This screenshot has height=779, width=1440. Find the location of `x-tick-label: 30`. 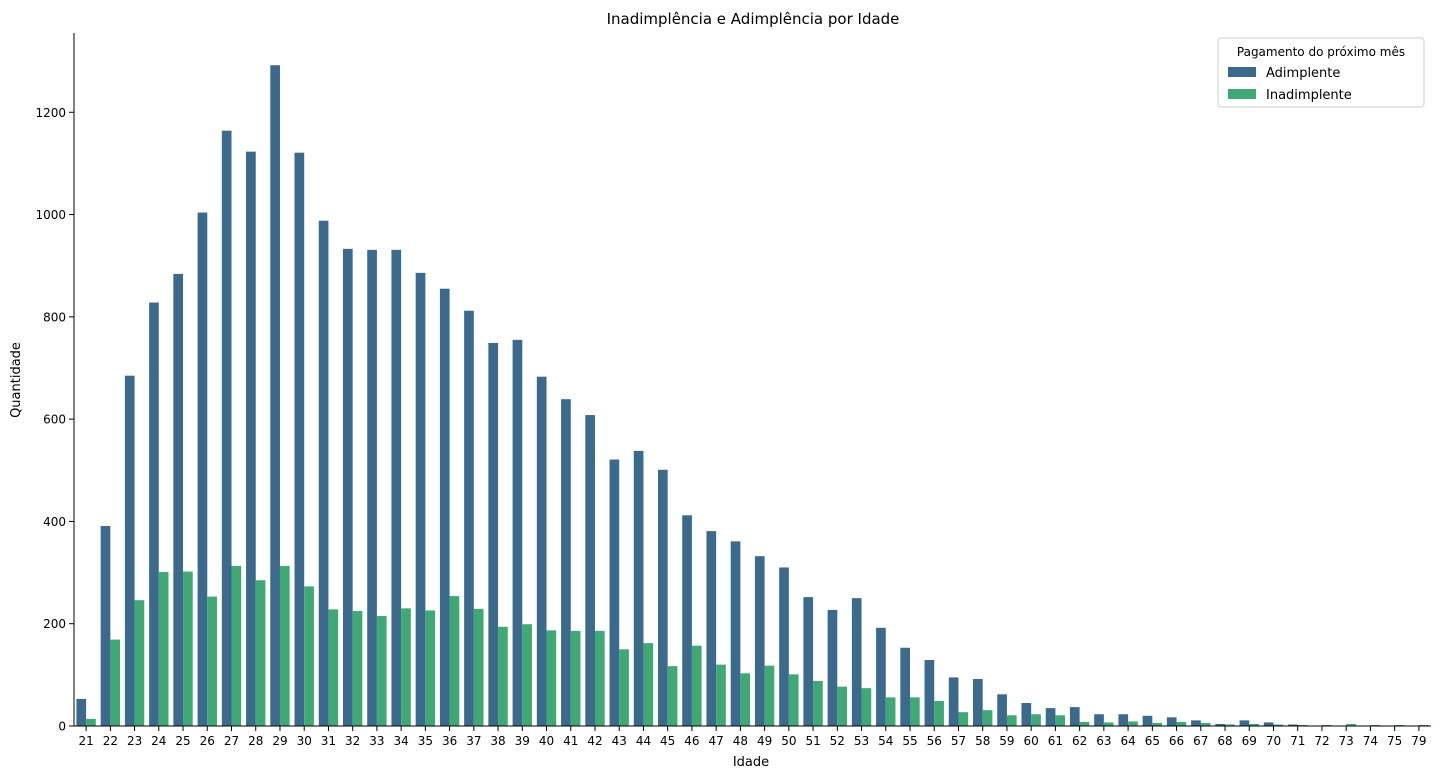

x-tick-label: 30 is located at coordinates (304, 741).